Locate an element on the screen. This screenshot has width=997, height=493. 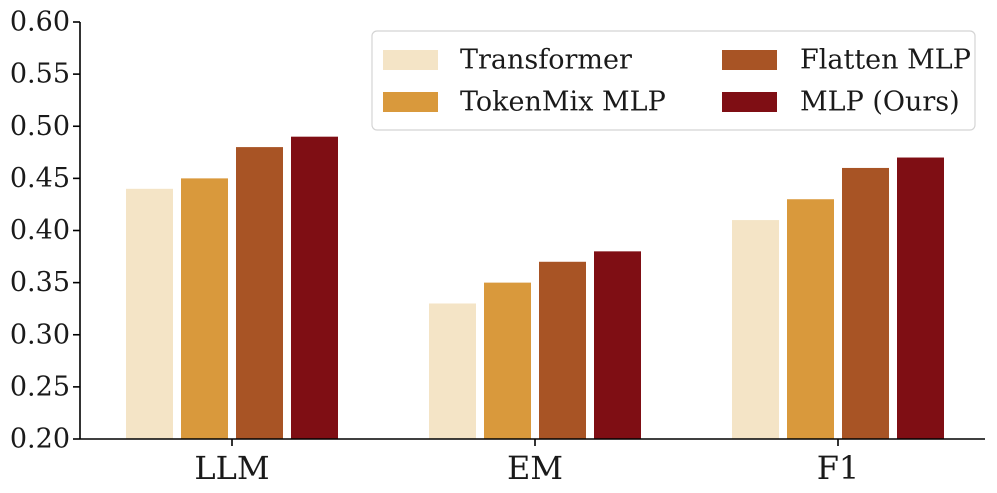
bar-llm-tokenmix-mlp is located at coordinates (204, 308).